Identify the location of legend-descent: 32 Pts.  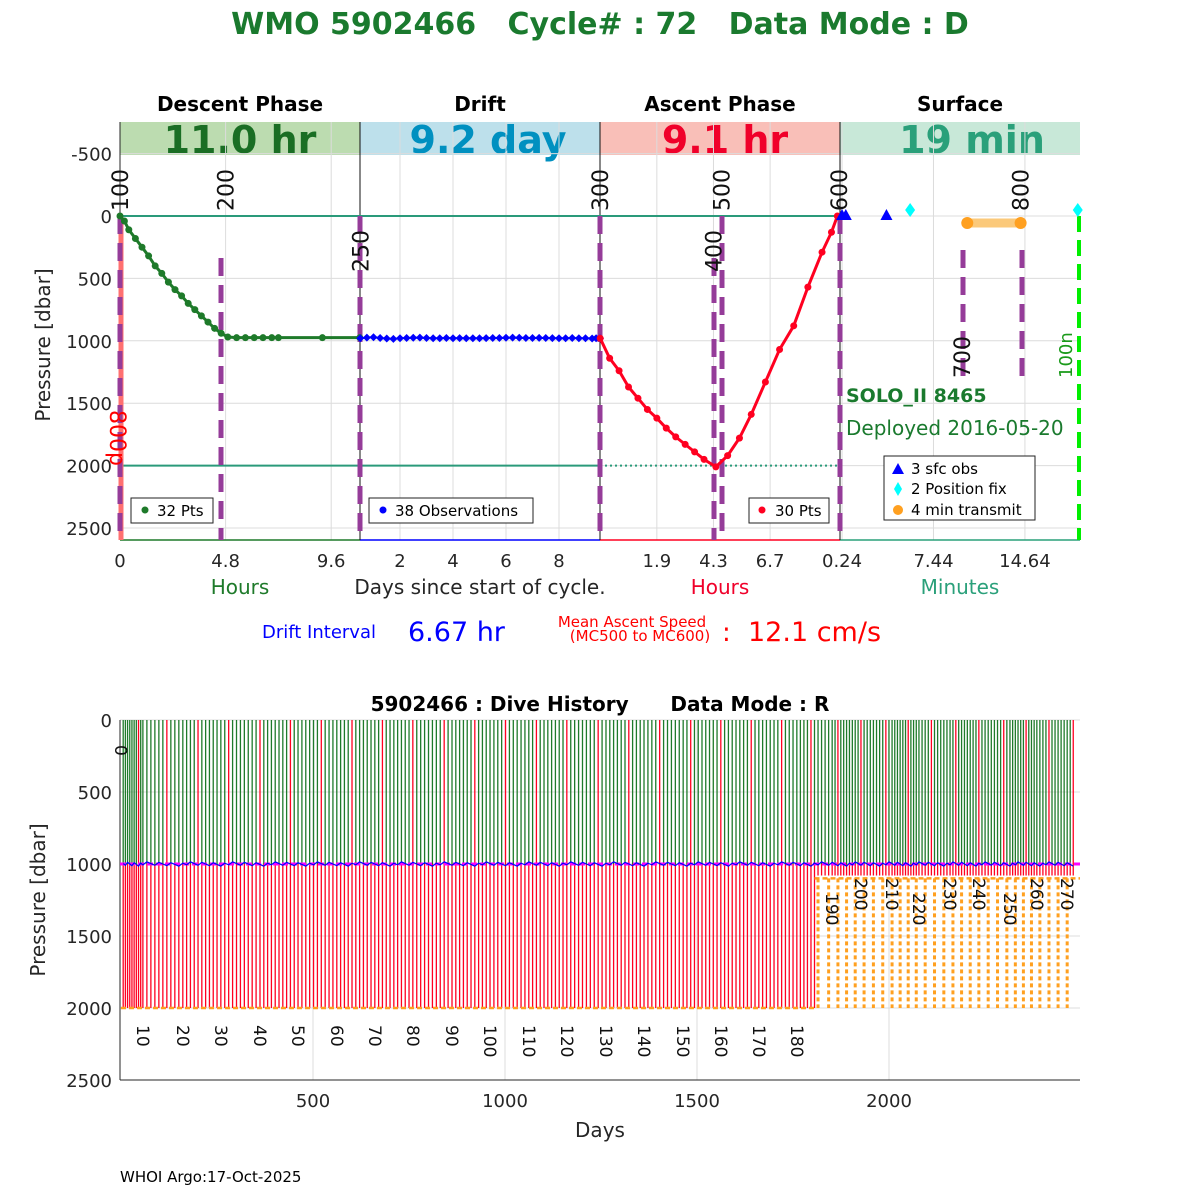
(172, 510).